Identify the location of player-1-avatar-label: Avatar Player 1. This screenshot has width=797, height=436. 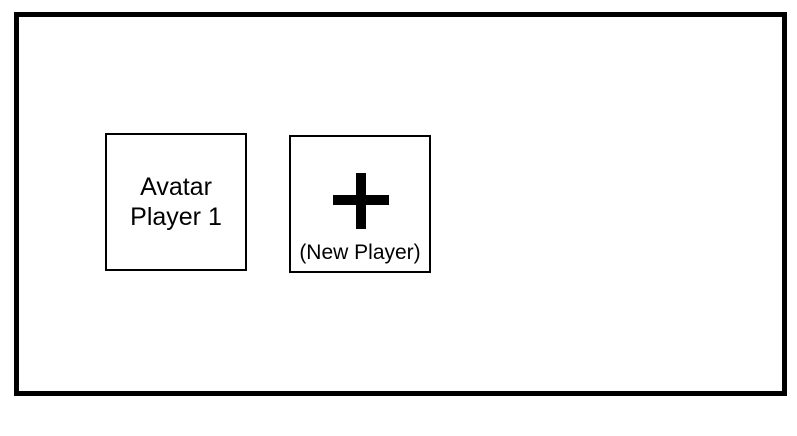
(176, 202).